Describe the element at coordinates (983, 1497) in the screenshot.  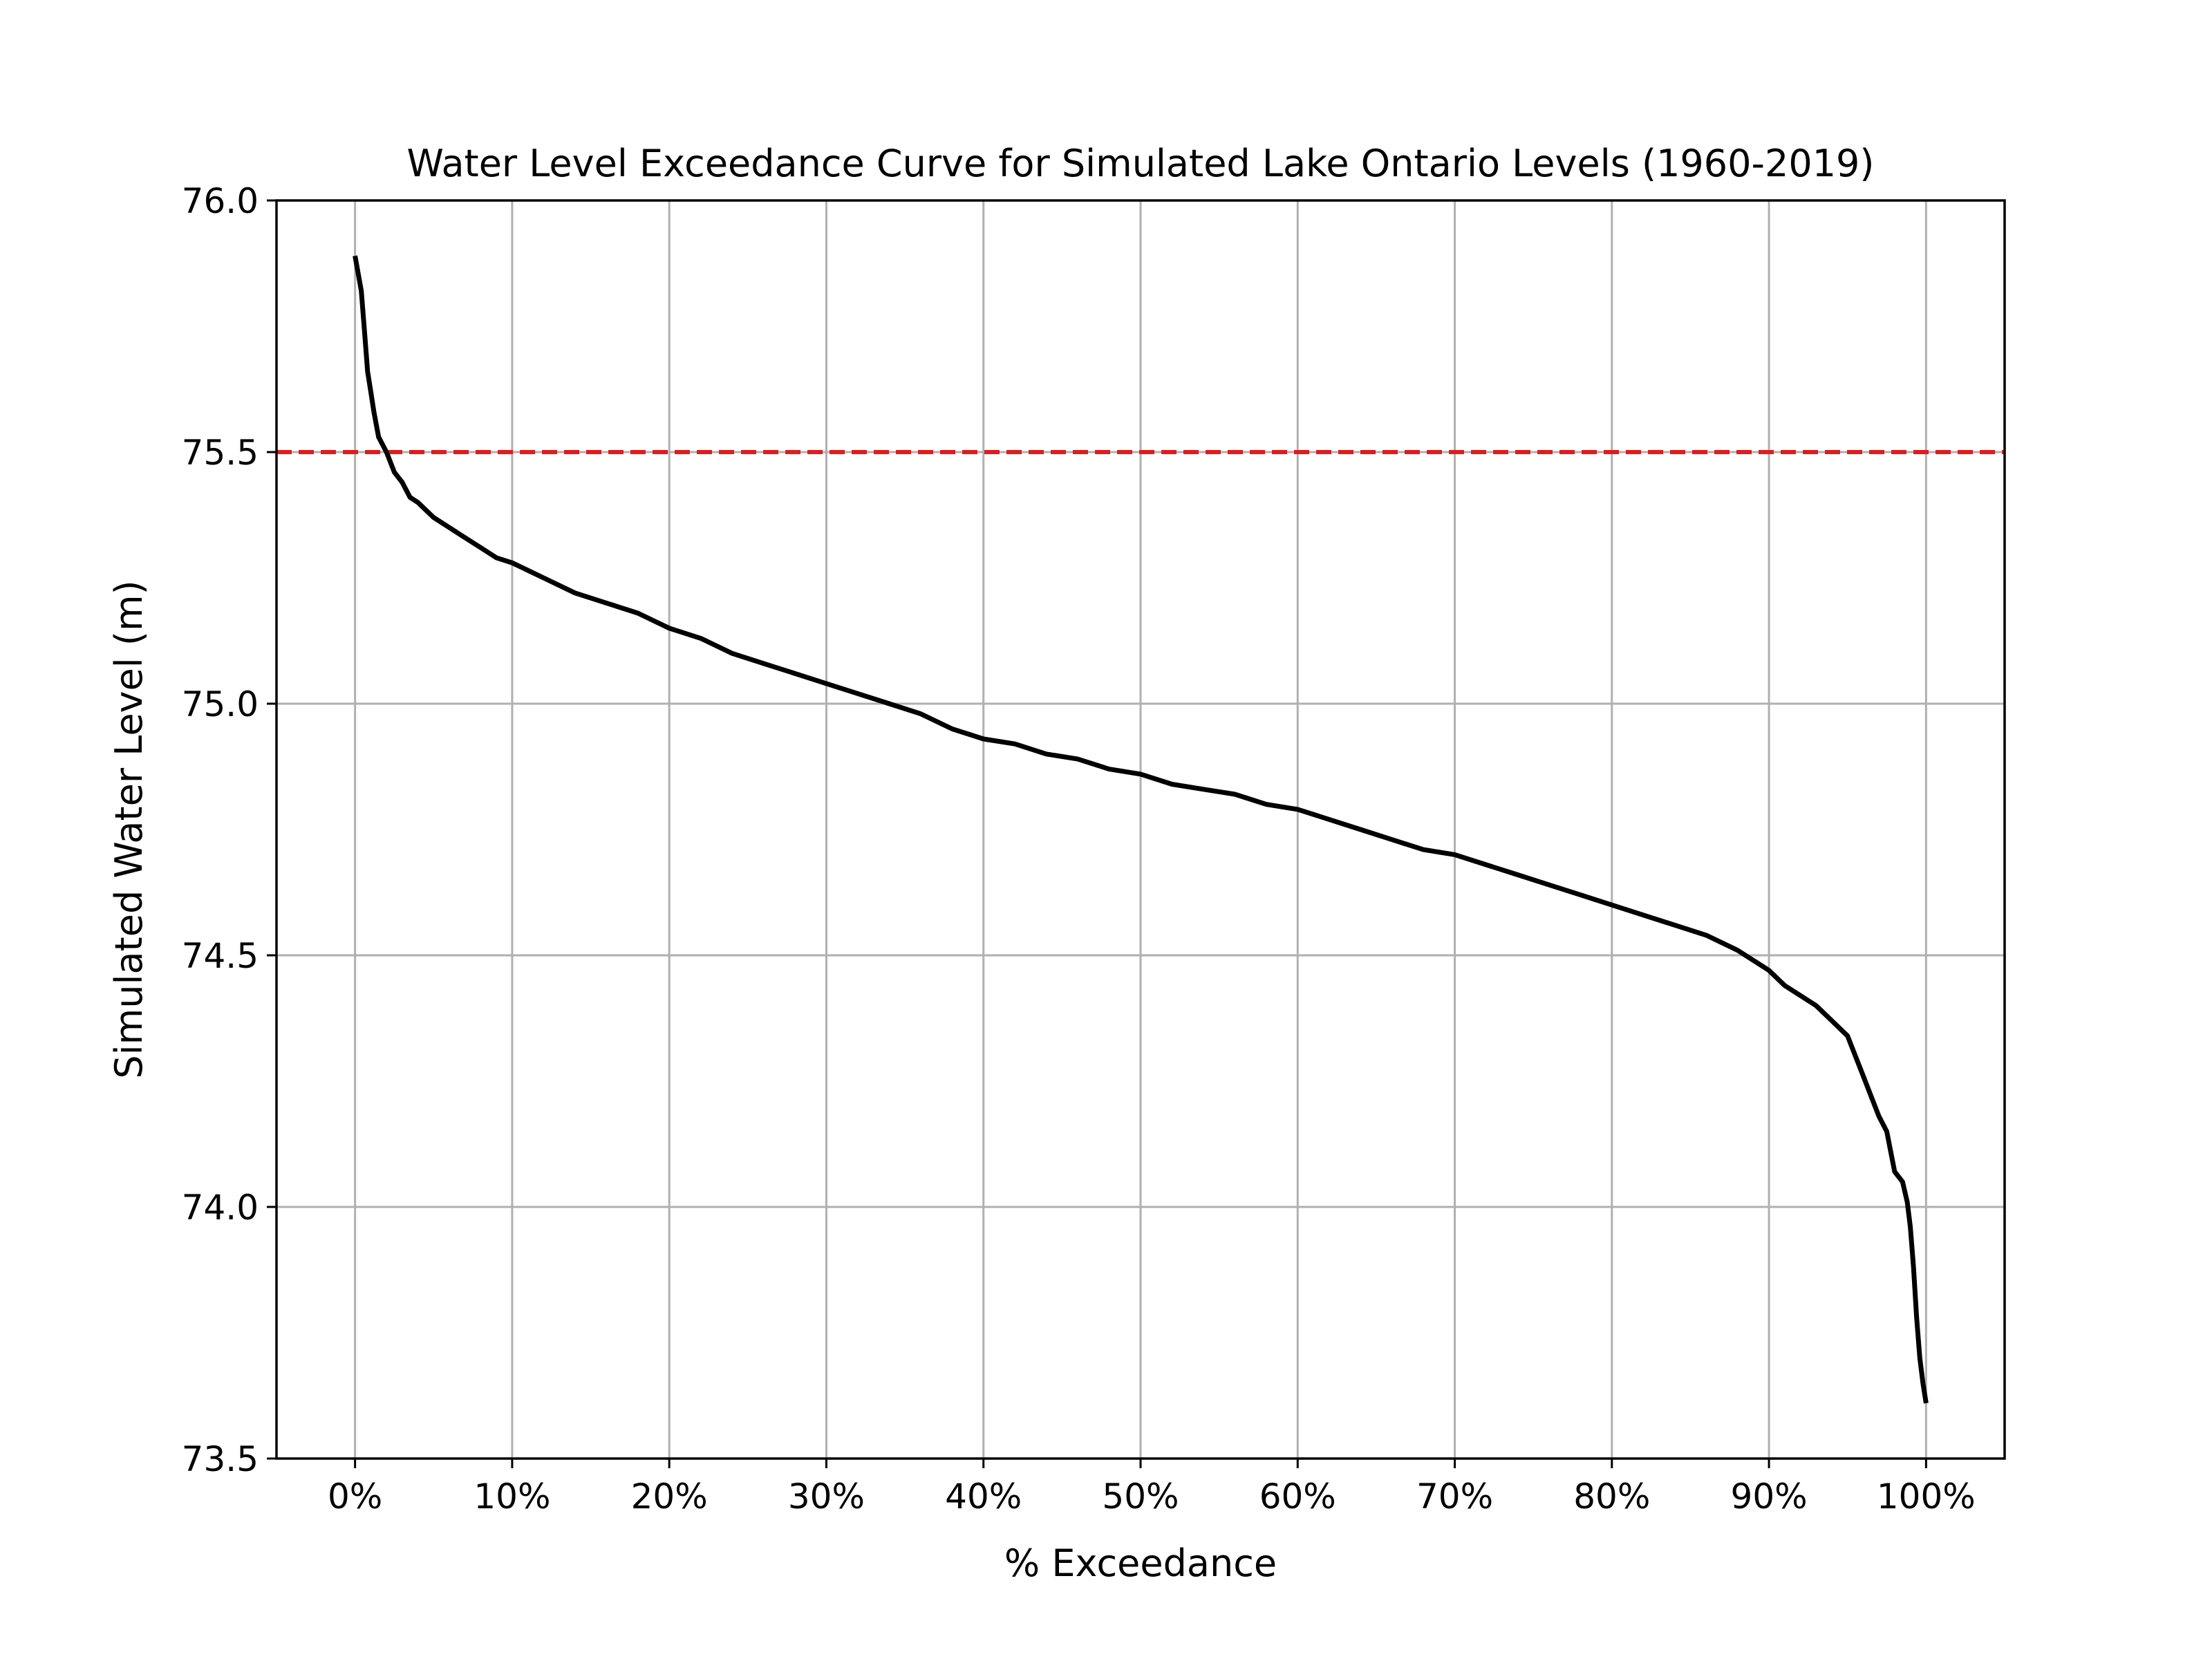
I see `x-tick-label: 40%` at that location.